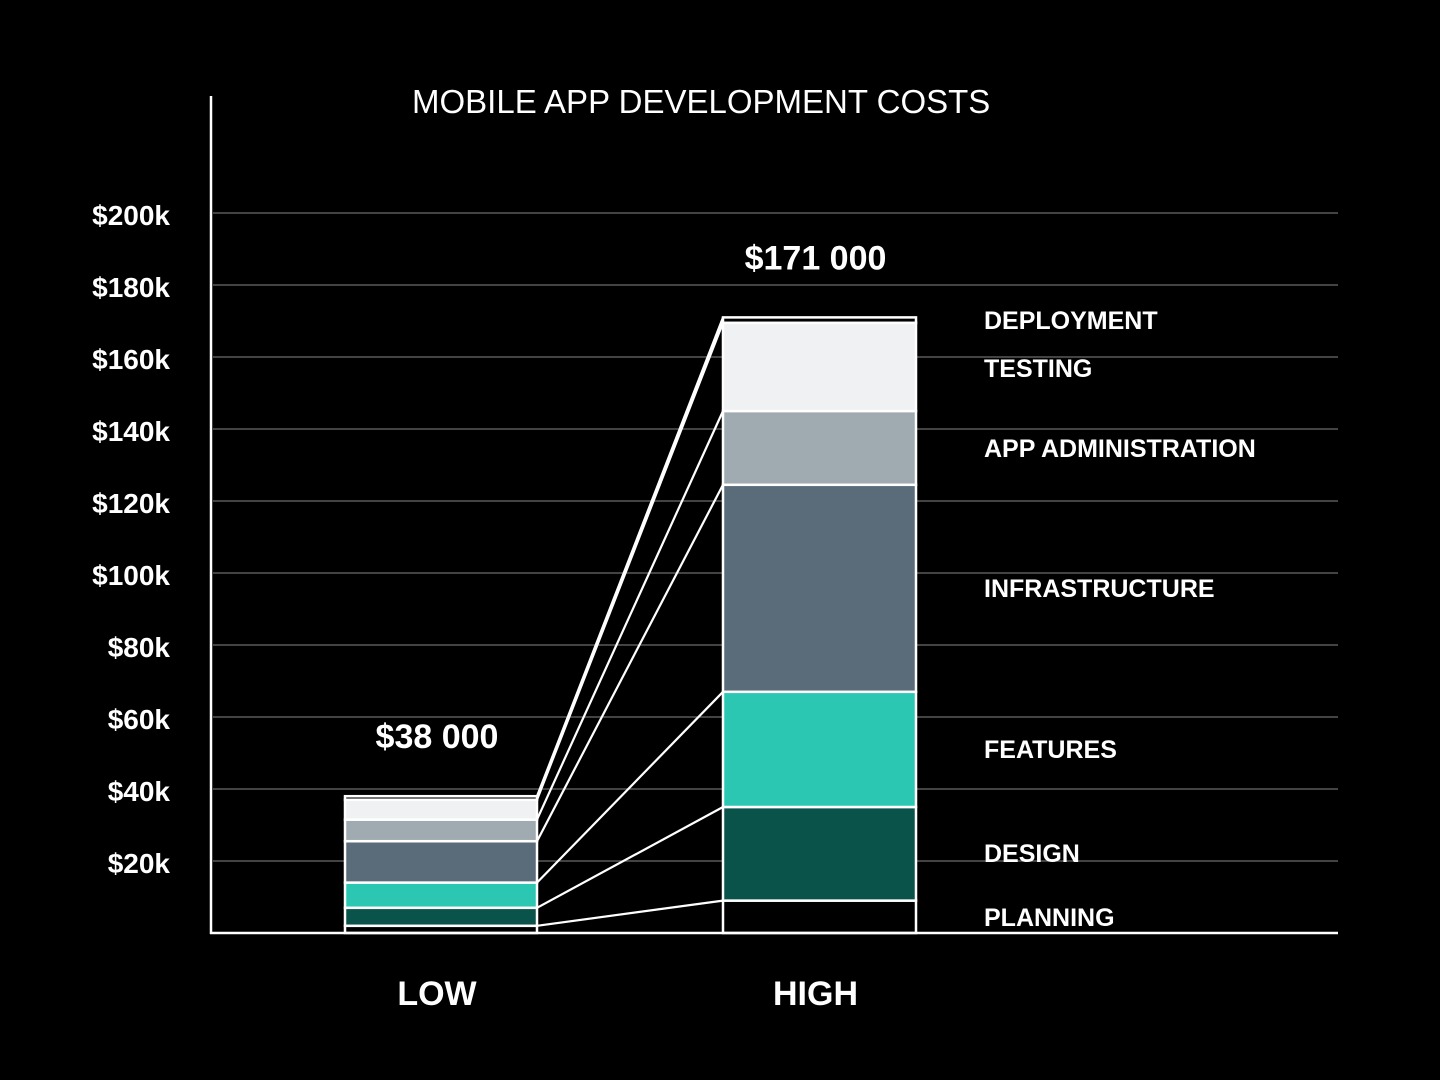  Describe the element at coordinates (437, 994) in the screenshot. I see `x-category-label: LOW` at that location.